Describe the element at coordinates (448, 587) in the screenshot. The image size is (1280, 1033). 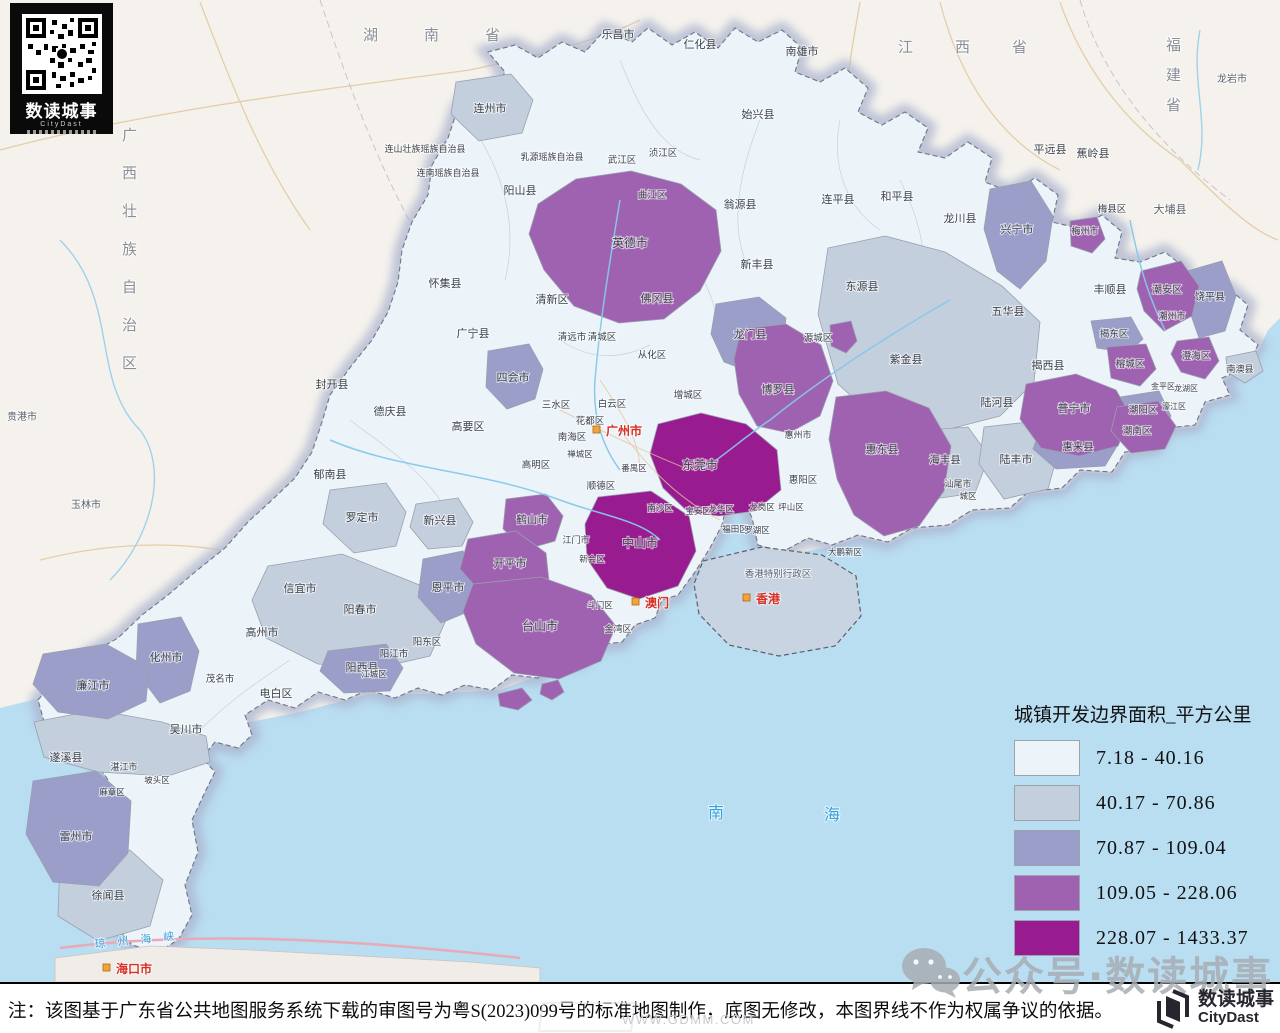
I see `map-label: 恩平市` at that location.